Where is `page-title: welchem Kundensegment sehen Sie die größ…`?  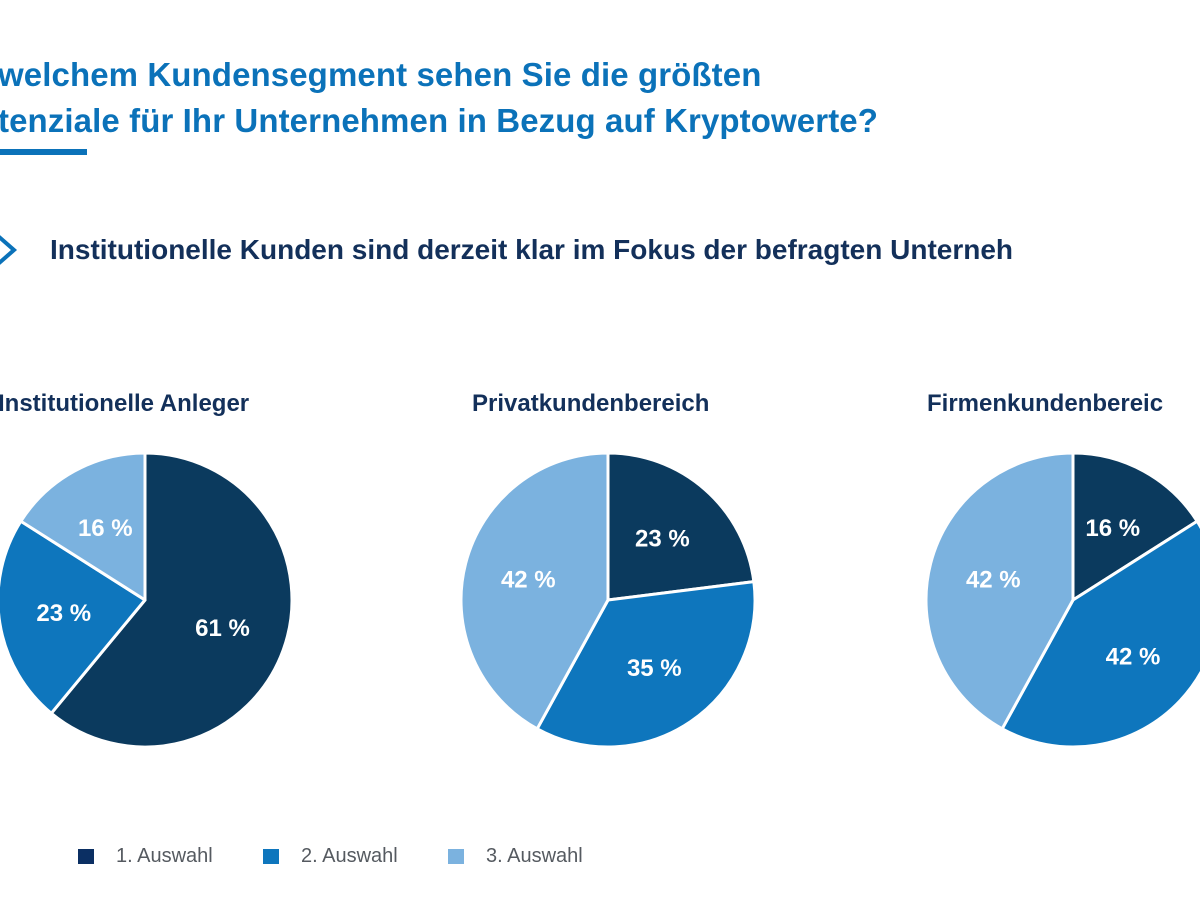
page-title: welchem Kundensegment sehen Sie die größ… is located at coordinates (439, 98).